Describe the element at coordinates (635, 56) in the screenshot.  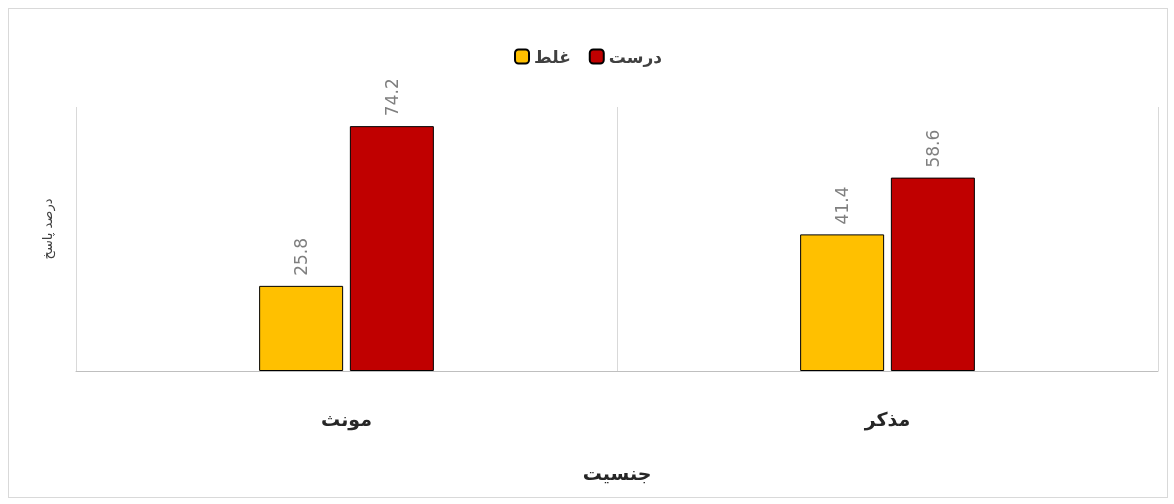
I see `legend-label: درست` at that location.